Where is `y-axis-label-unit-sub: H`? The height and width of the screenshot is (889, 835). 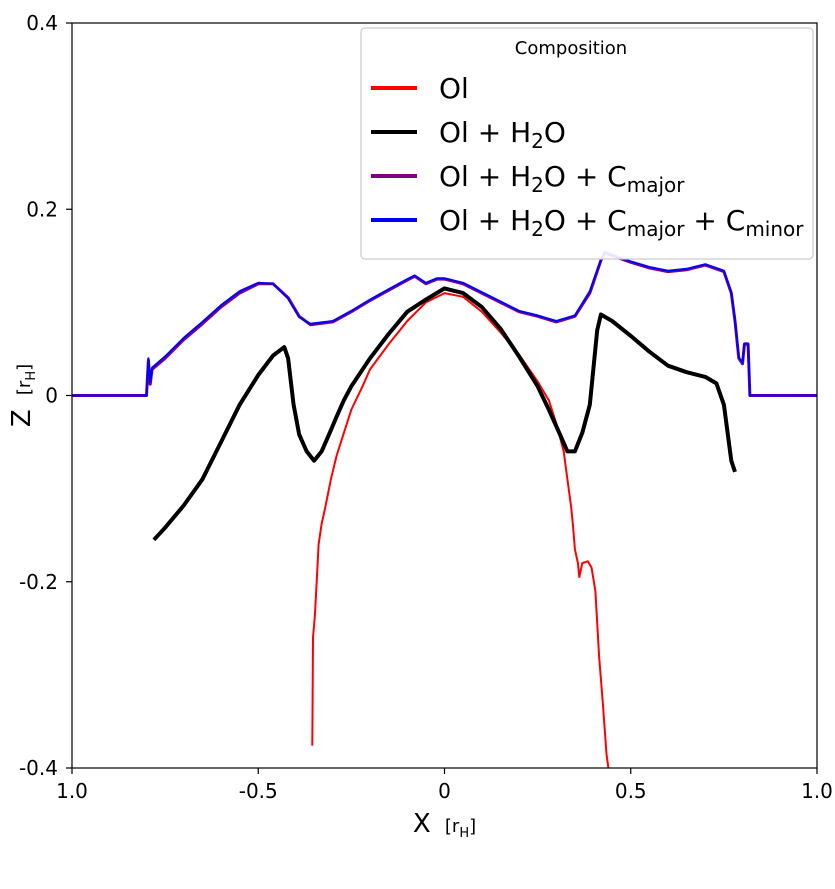 y-axis-label-unit-sub: H is located at coordinates (31, 376).